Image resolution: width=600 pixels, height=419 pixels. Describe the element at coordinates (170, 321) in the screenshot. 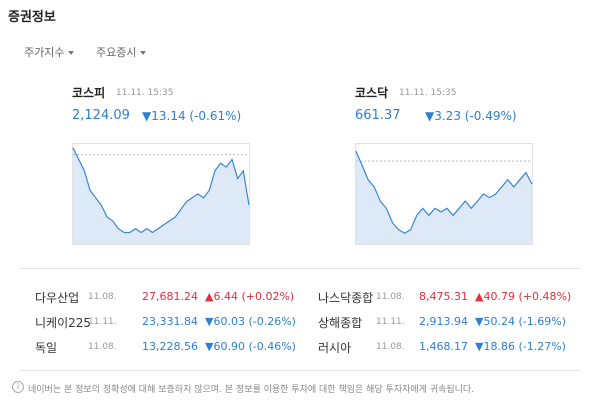

I see `index-value: 23,331.84` at that location.